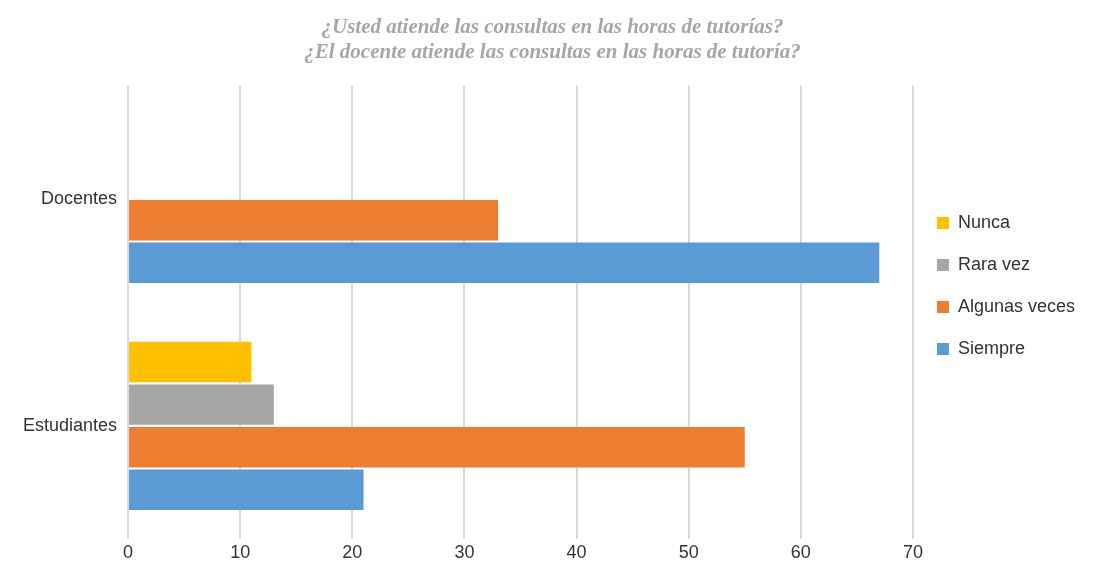  I want to click on x-tick-label: 10, so click(240, 552).